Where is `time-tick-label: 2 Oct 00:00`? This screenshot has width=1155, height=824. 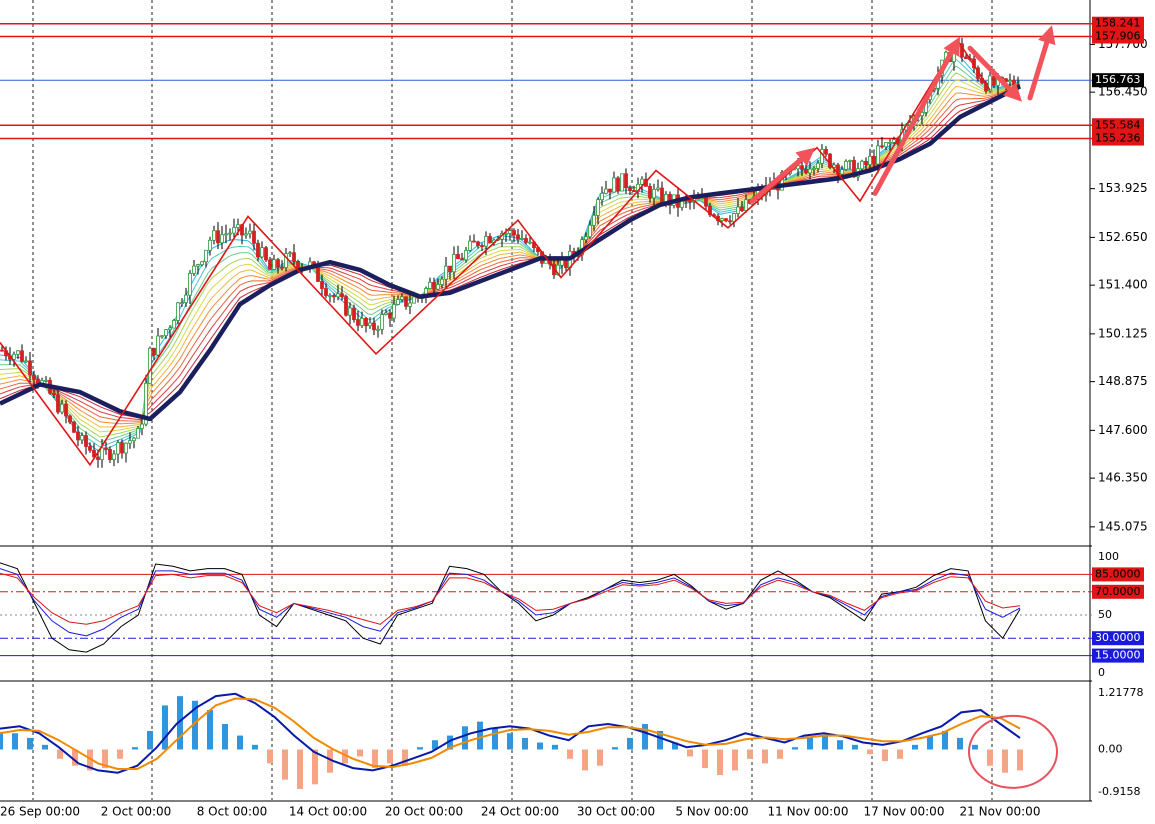
time-tick-label: 2 Oct 00:00 is located at coordinates (136, 812).